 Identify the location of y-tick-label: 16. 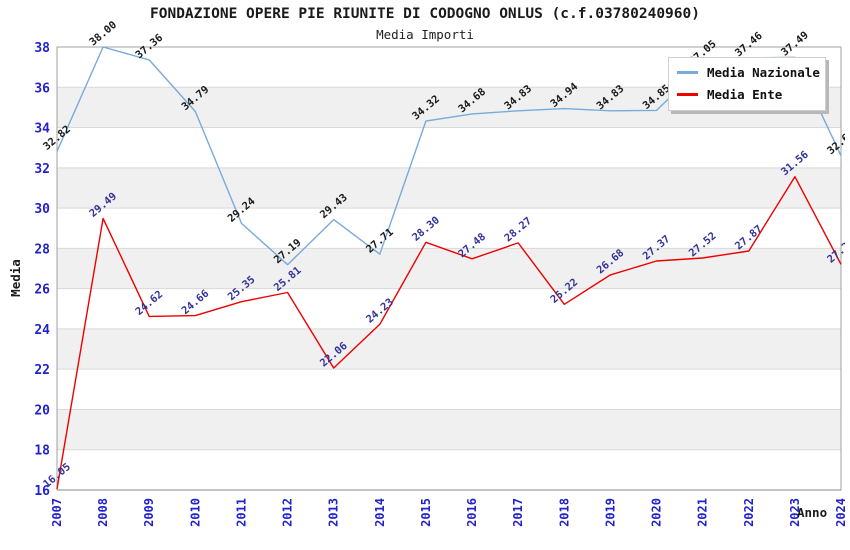
(42, 491).